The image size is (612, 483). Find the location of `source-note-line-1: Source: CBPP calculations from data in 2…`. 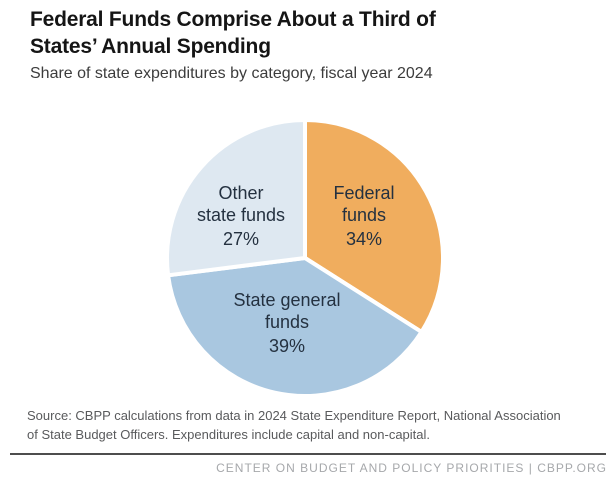

source-note-line-1: Source: CBPP calculations from data in 2… is located at coordinates (294, 415).